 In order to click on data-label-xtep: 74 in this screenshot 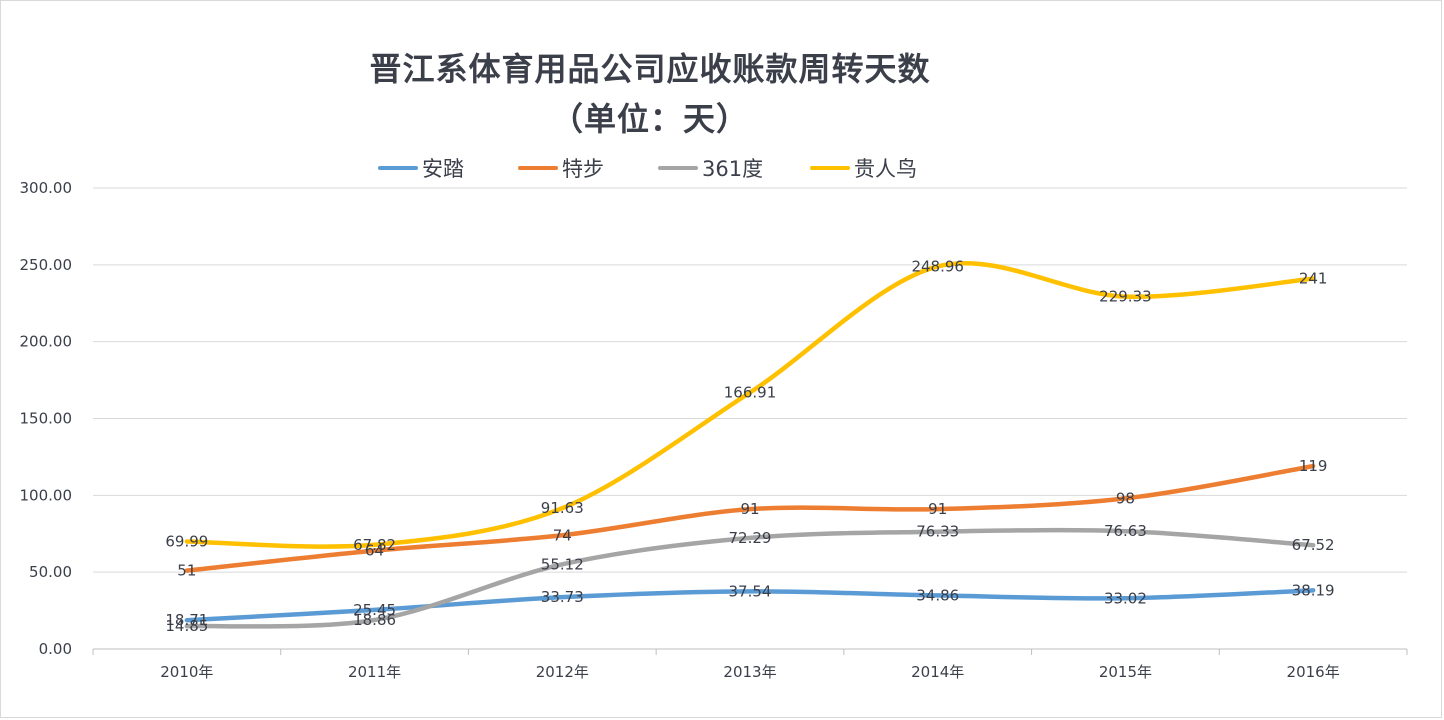, I will do `click(562, 535)`.